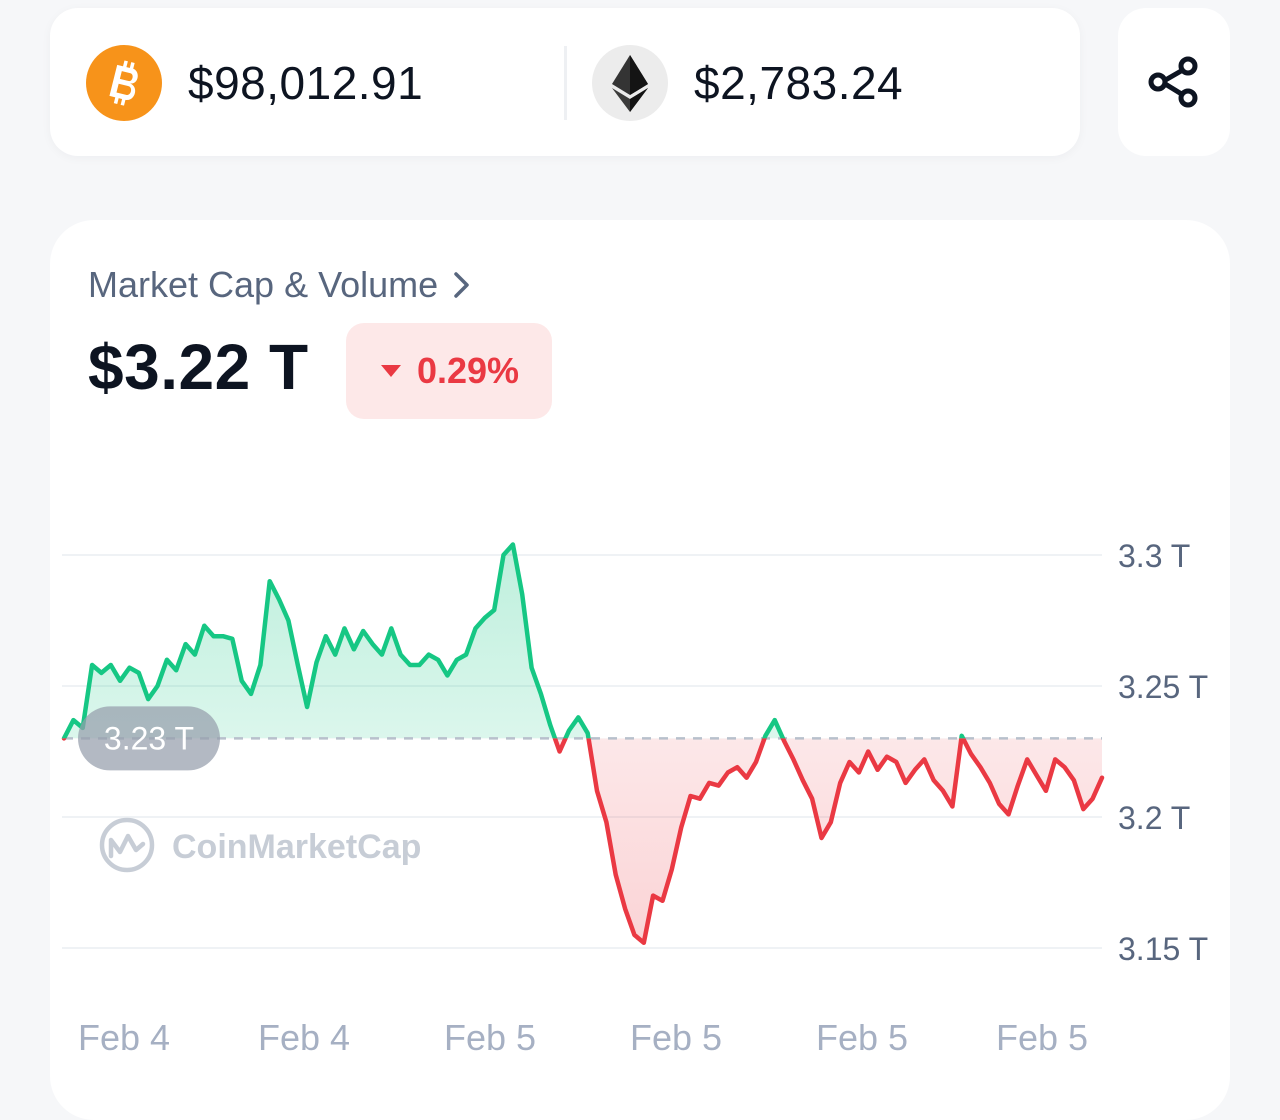 This screenshot has width=1280, height=1120. I want to click on share-button, so click(1174, 82).